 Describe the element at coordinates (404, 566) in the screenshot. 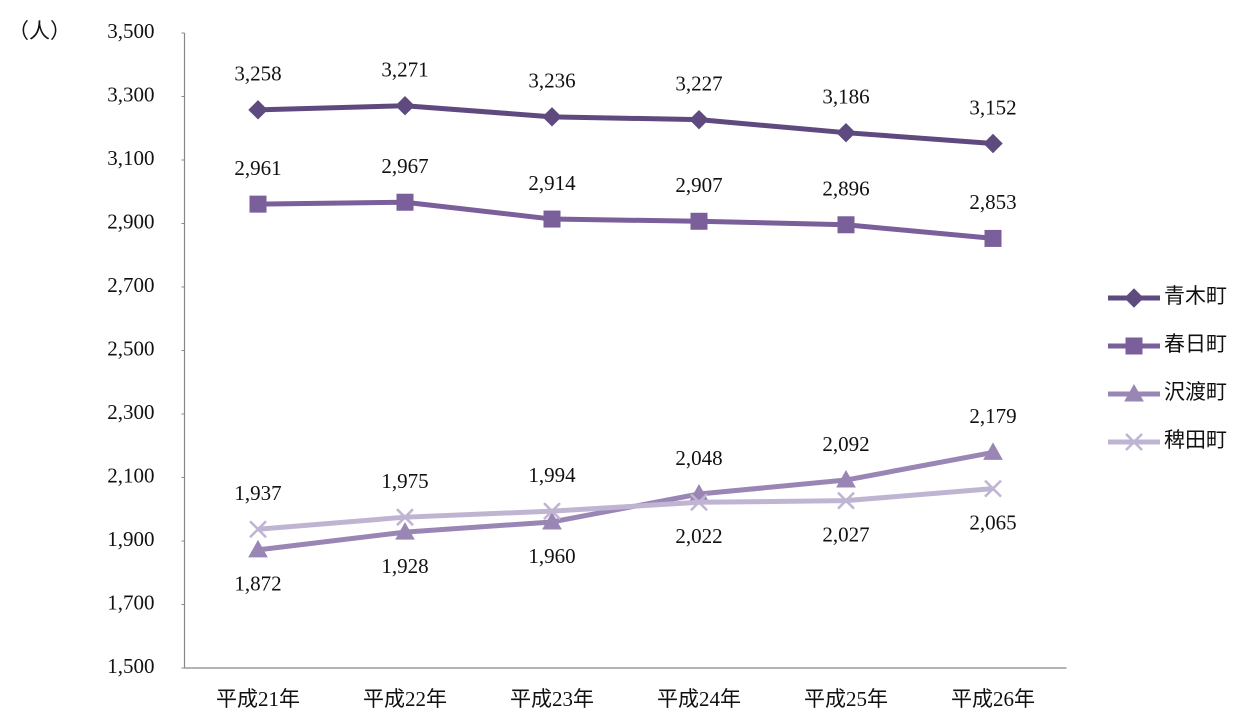

I see `data-label: 1,928` at that location.